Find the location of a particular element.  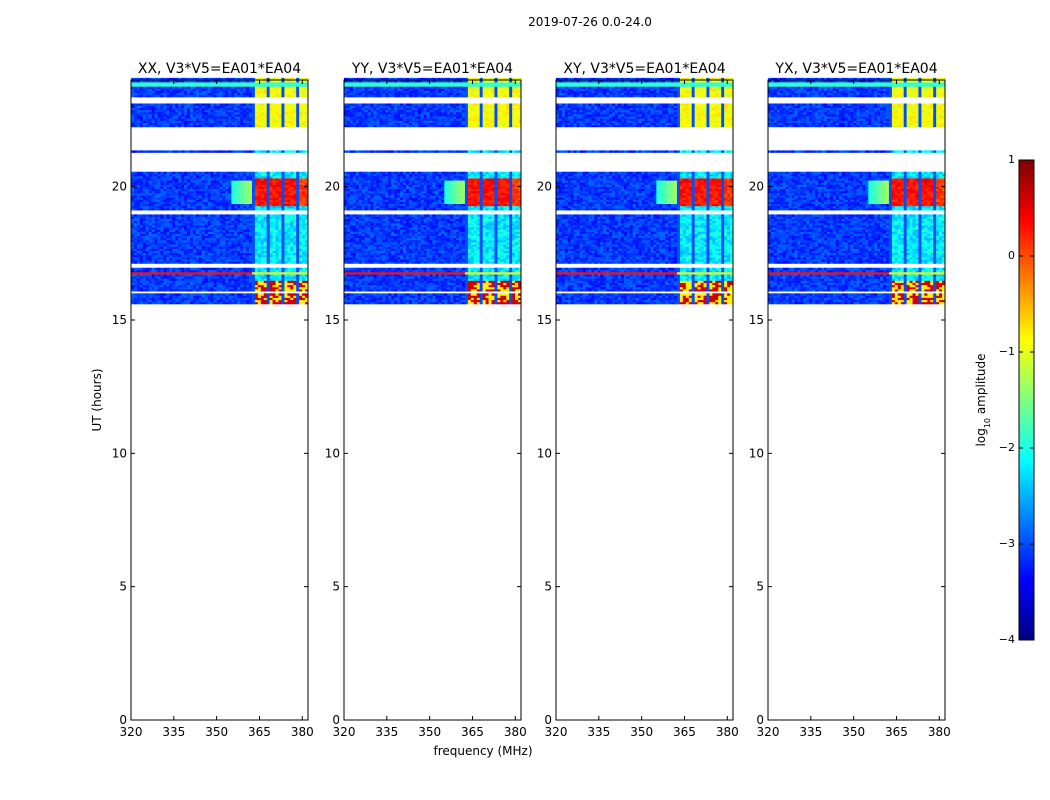

x-tick-label: 320 is located at coordinates (131, 732).